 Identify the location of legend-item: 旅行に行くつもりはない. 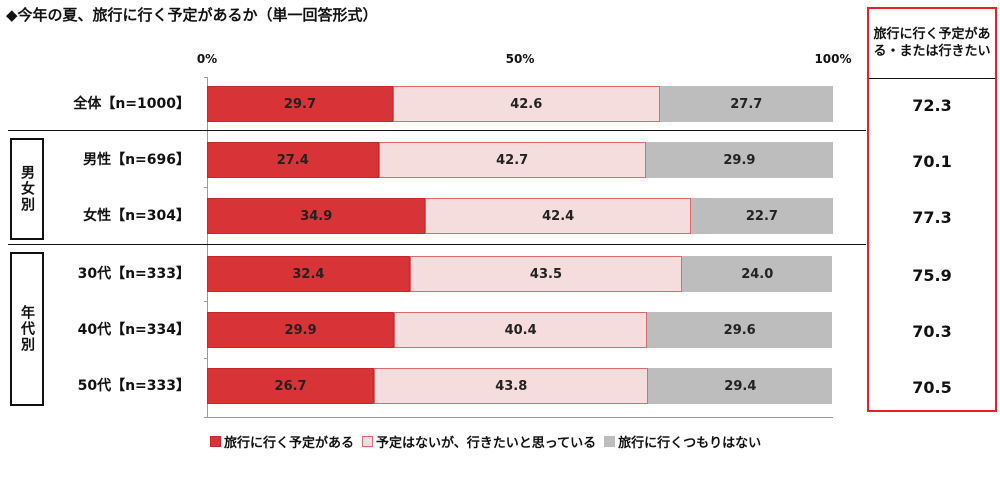
(682, 441).